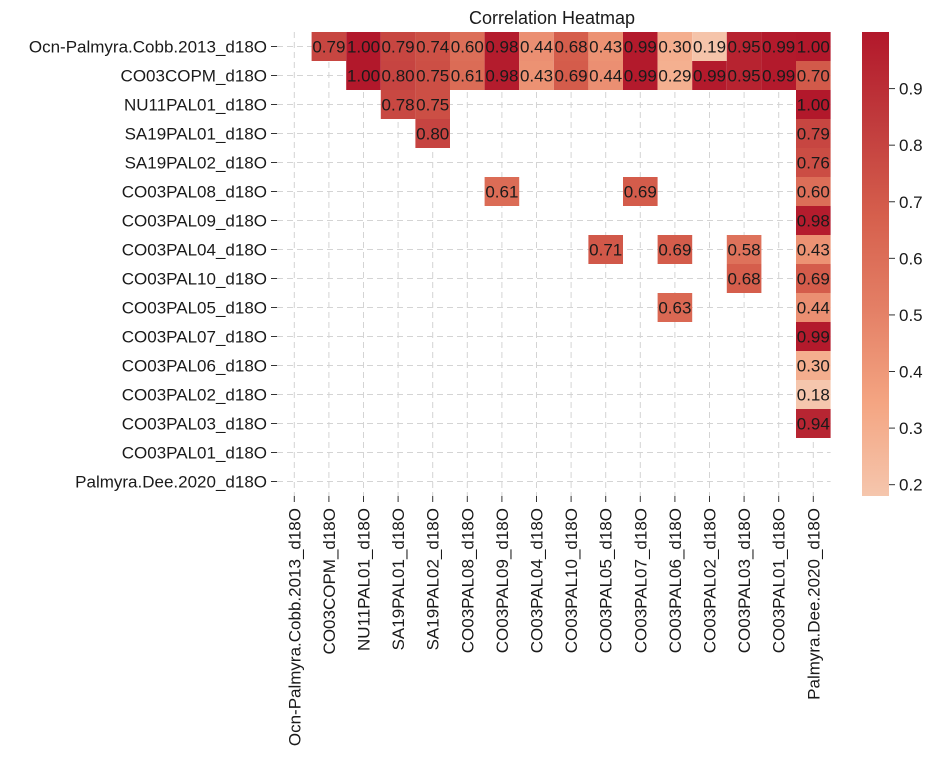 The width and height of the screenshot is (932, 776). What do you see at coordinates (467, 580) in the screenshot?
I see `x-axis-tick-label: CO03PAL08_d18O` at bounding box center [467, 580].